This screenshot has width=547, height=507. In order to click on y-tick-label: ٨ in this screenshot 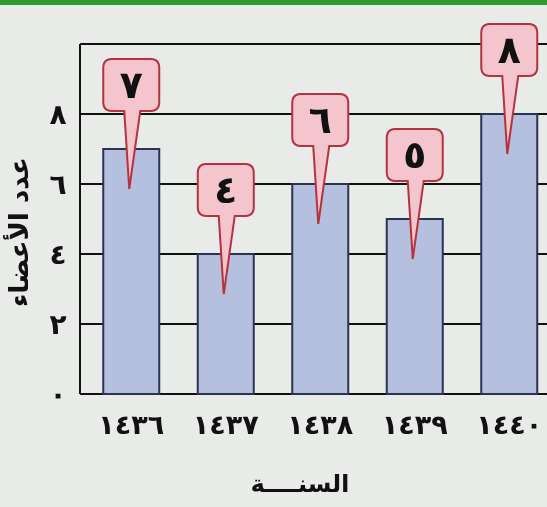, I will do `click(57, 114)`.